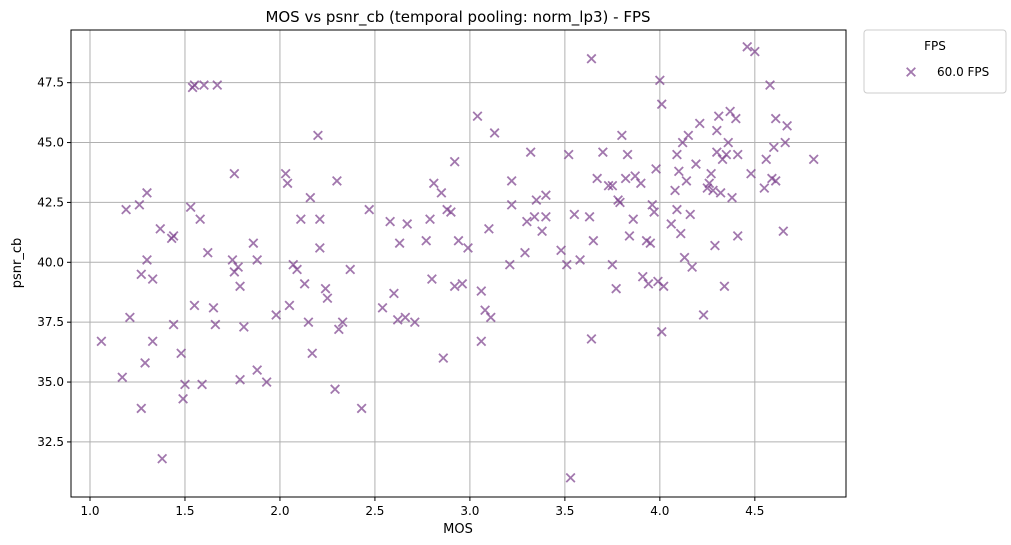  Describe the element at coordinates (50, 382) in the screenshot. I see `y-tick-label: 35.0` at that location.